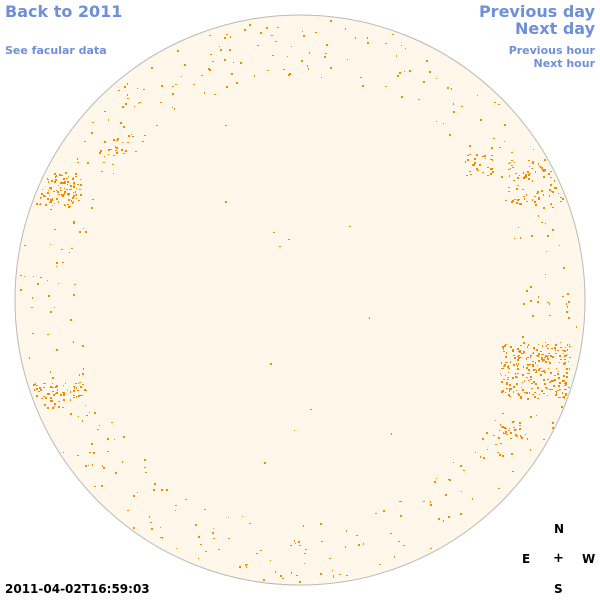  Describe the element at coordinates (536, 11) in the screenshot. I see `previous-day-link: Previous day` at that location.